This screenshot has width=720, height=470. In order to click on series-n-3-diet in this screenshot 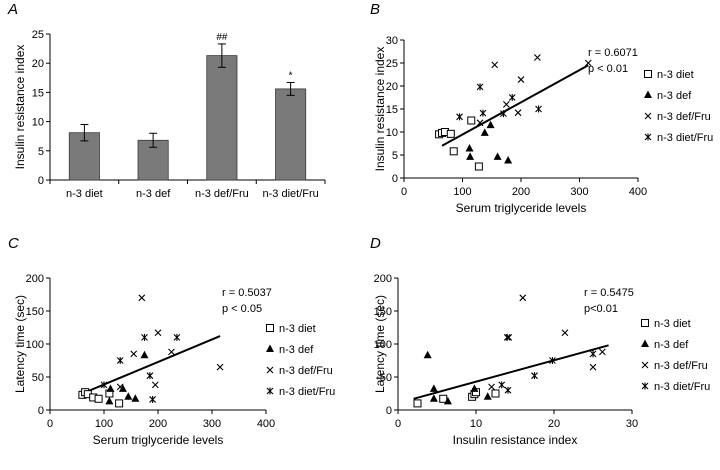, I will do `click(459, 143)`.